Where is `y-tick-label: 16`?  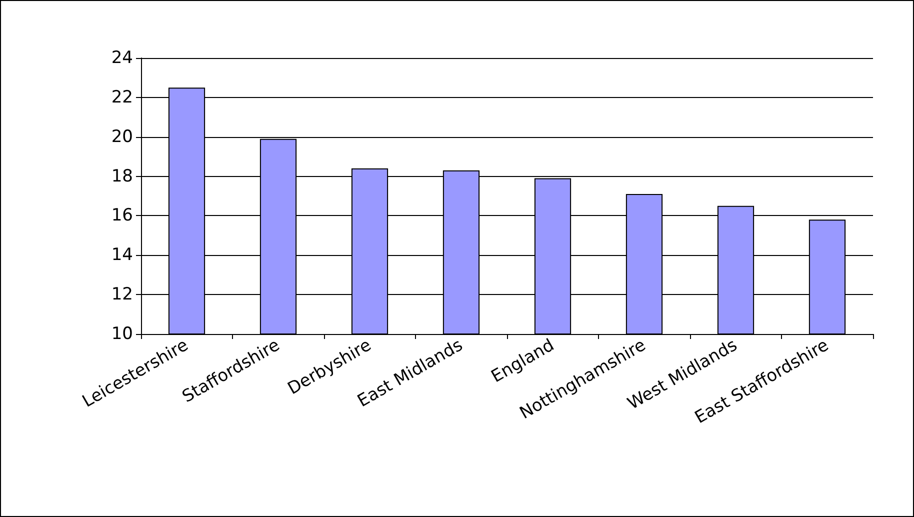
y-tick-label: 16 is located at coordinates (122, 216).